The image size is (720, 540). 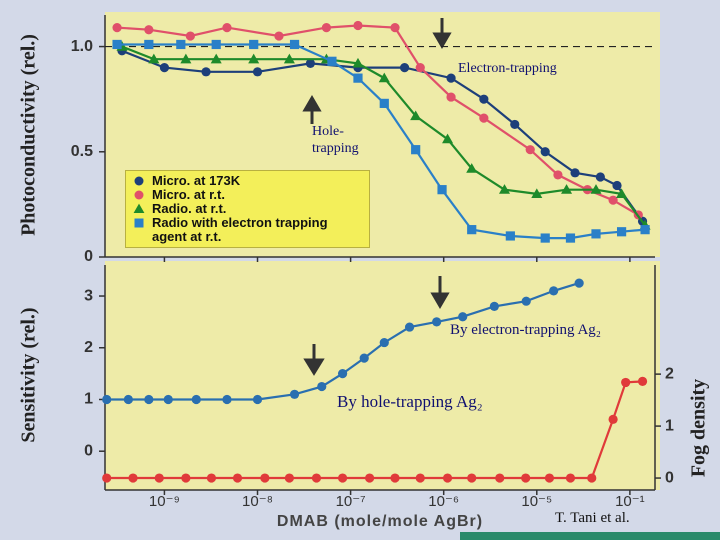 What do you see at coordinates (669, 425) in the screenshot?
I see `y2-tick-label: 1` at bounding box center [669, 425].